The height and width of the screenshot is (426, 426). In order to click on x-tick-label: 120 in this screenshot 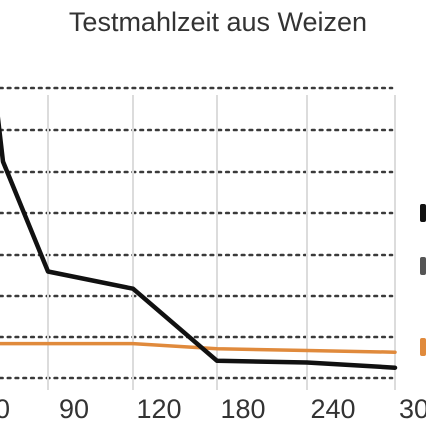, I will do `click(158, 409)`.